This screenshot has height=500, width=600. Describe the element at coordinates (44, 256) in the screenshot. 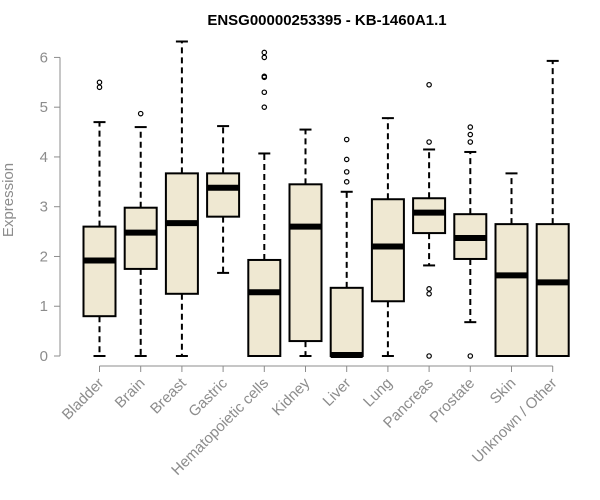

I see `y-tick-label: 2` at that location.